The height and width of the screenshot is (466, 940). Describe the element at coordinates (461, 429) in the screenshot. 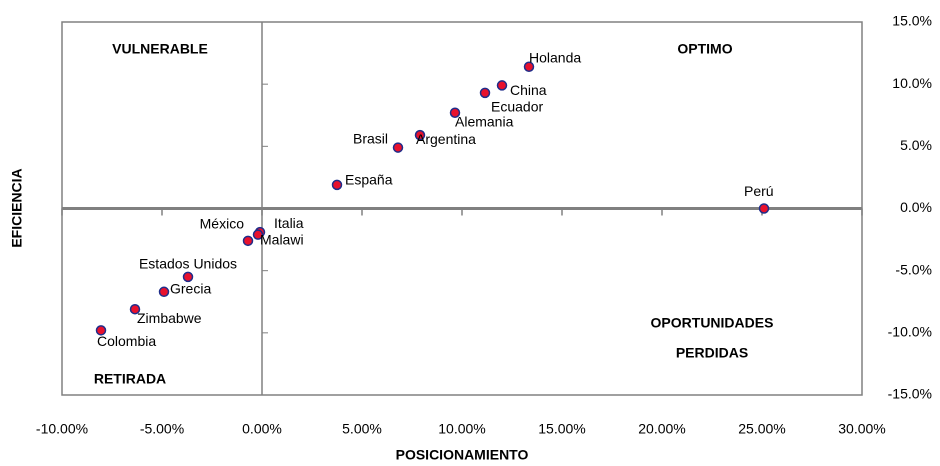

I see `x-tick-label: 10.00%` at that location.